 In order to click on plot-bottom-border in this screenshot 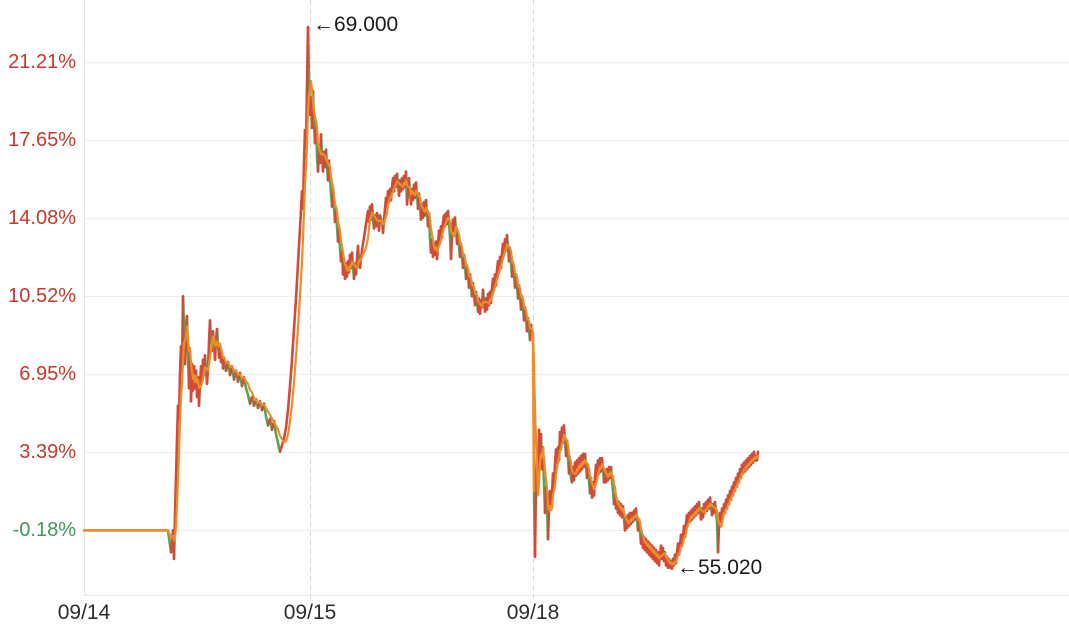, I will do `click(576, 595)`.